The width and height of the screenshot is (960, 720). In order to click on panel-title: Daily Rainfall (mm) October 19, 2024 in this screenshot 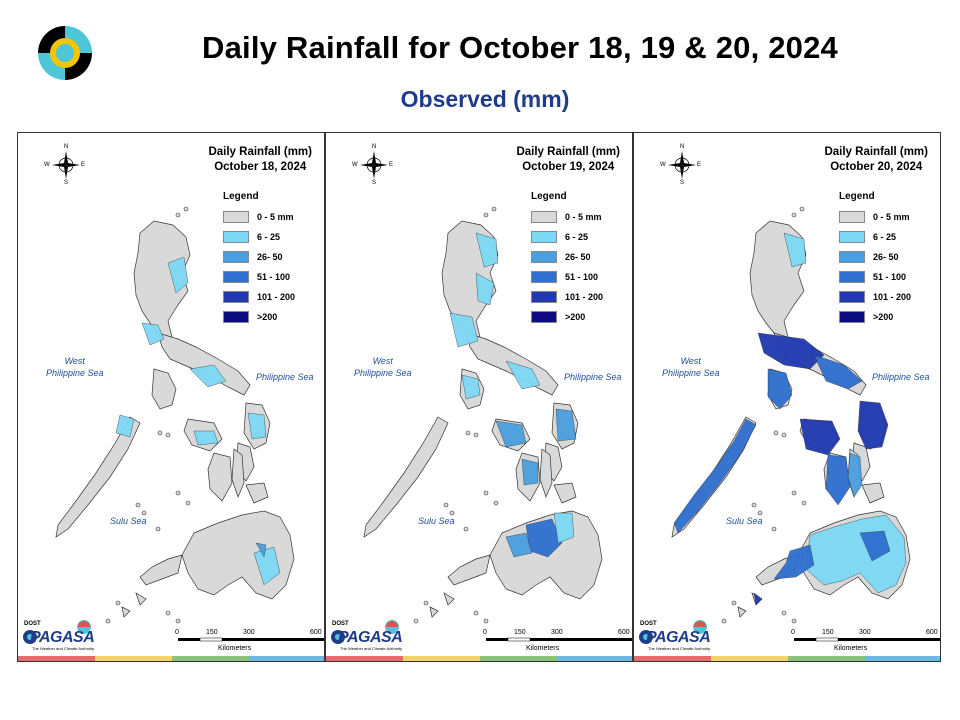, I will do `click(568, 160)`.